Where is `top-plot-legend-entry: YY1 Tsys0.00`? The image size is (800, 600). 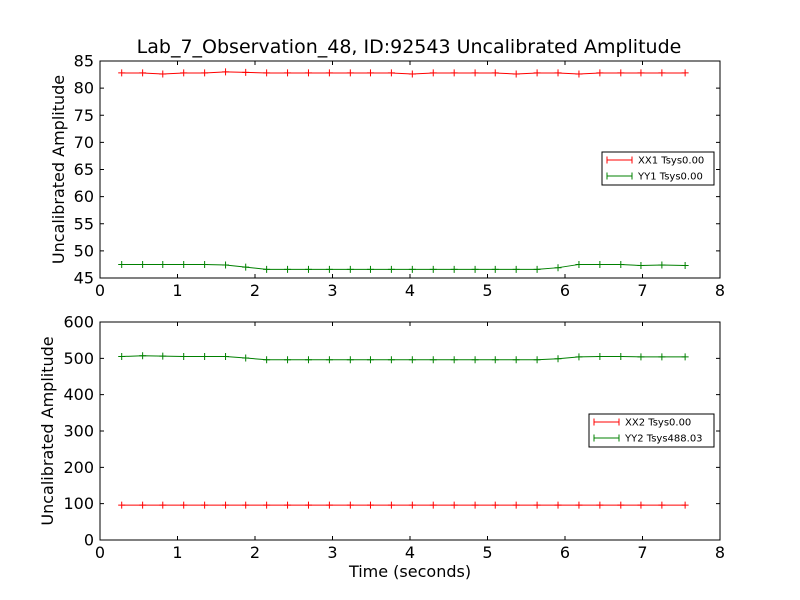 top-plot-legend-entry: YY1 Tsys0.00 is located at coordinates (654, 177).